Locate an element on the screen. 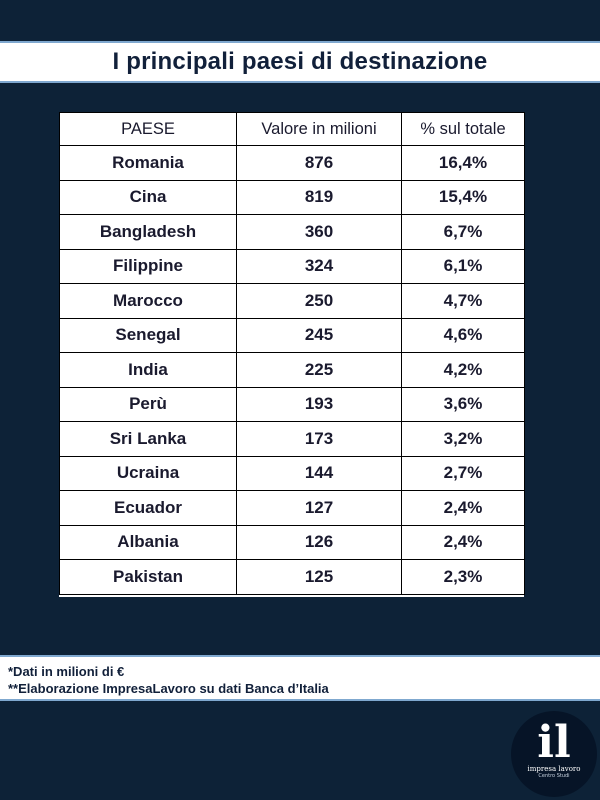 The width and height of the screenshot is (600, 800). logo-subtitle: Centro Studi is located at coordinates (554, 775).